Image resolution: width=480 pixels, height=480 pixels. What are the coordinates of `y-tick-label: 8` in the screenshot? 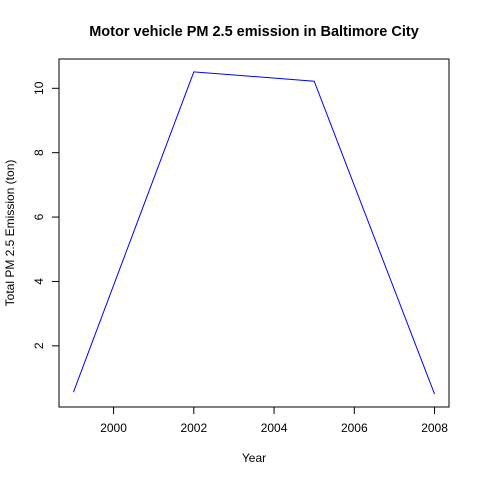 It's located at (39, 152).